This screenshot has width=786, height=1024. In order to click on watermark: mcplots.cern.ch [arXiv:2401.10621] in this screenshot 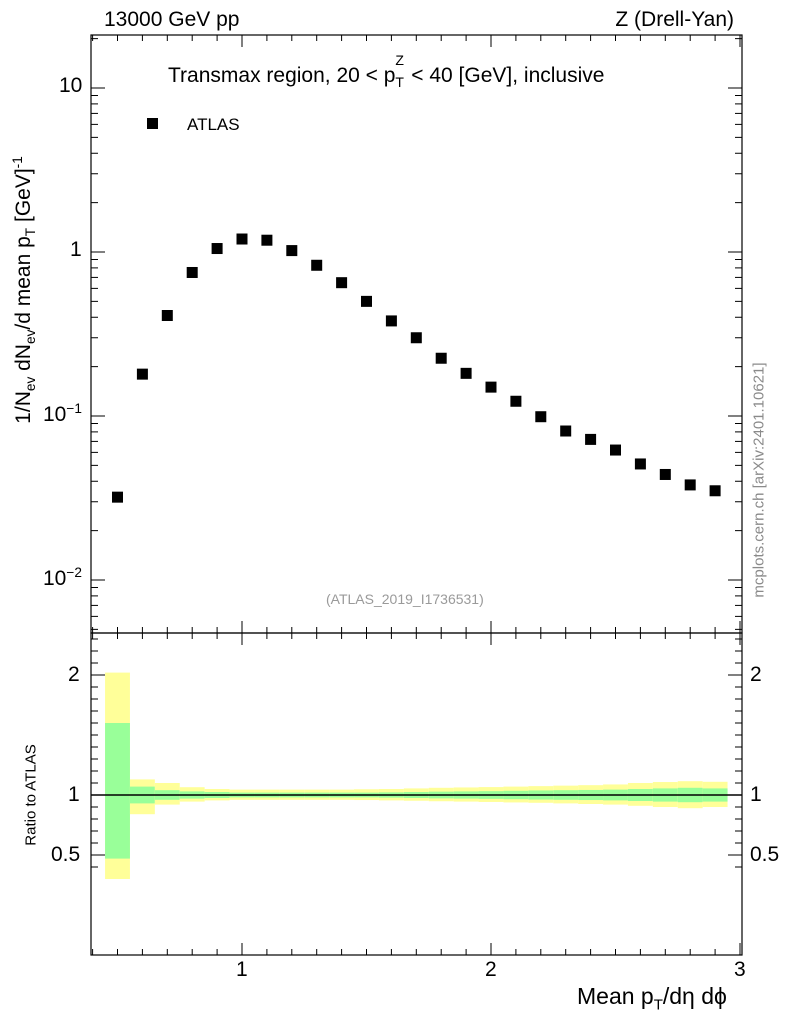, I will do `click(759, 480)`.